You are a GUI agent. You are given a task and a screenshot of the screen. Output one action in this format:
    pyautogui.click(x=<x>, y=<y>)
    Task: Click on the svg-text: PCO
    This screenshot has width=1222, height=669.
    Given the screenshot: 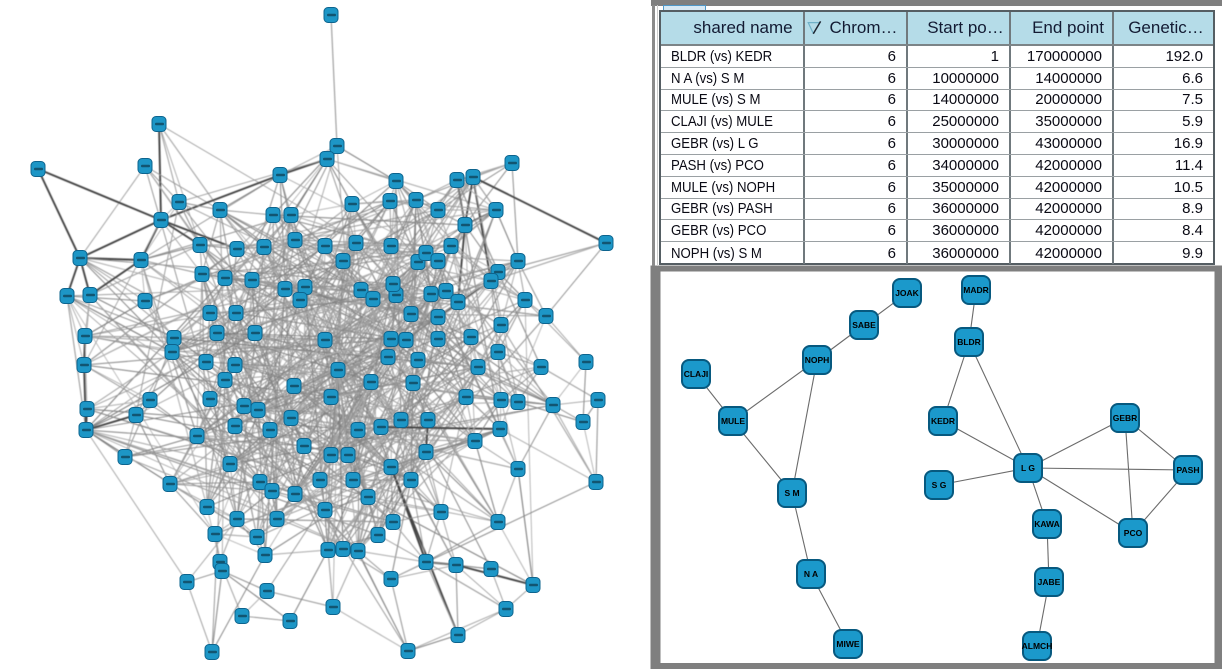 What is the action you would take?
    pyautogui.click(x=1133, y=533)
    